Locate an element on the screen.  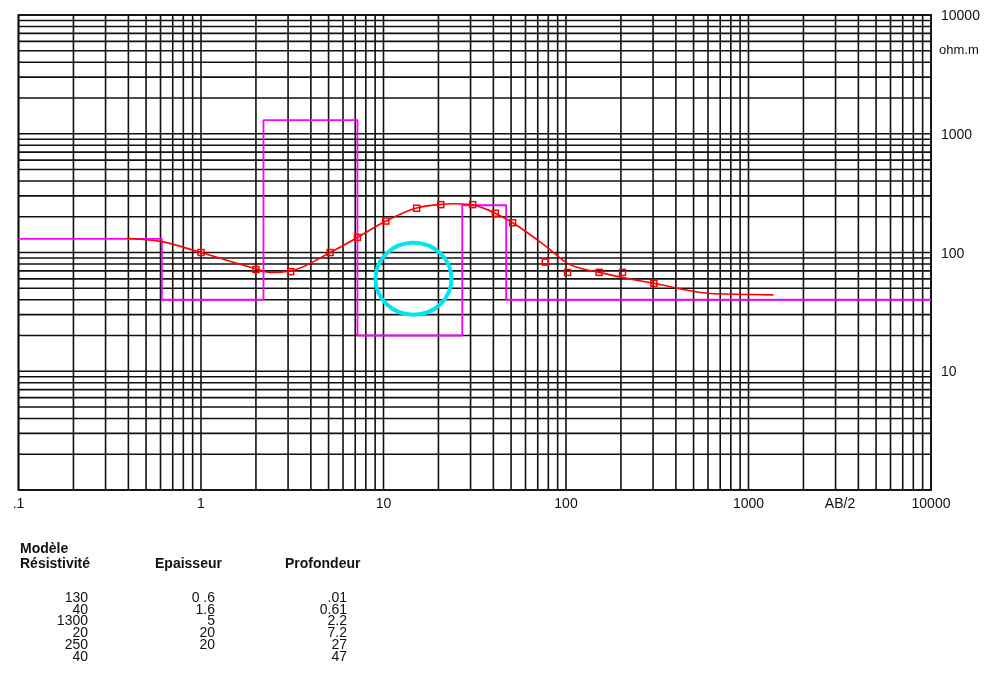
text: Modèle is located at coordinates (44, 548).